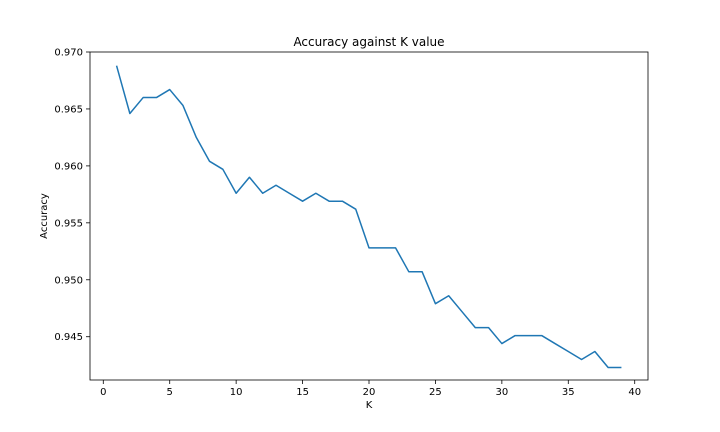 The height and width of the screenshot is (432, 720). I want to click on chart-title: Accuracy against K value, so click(368, 42).